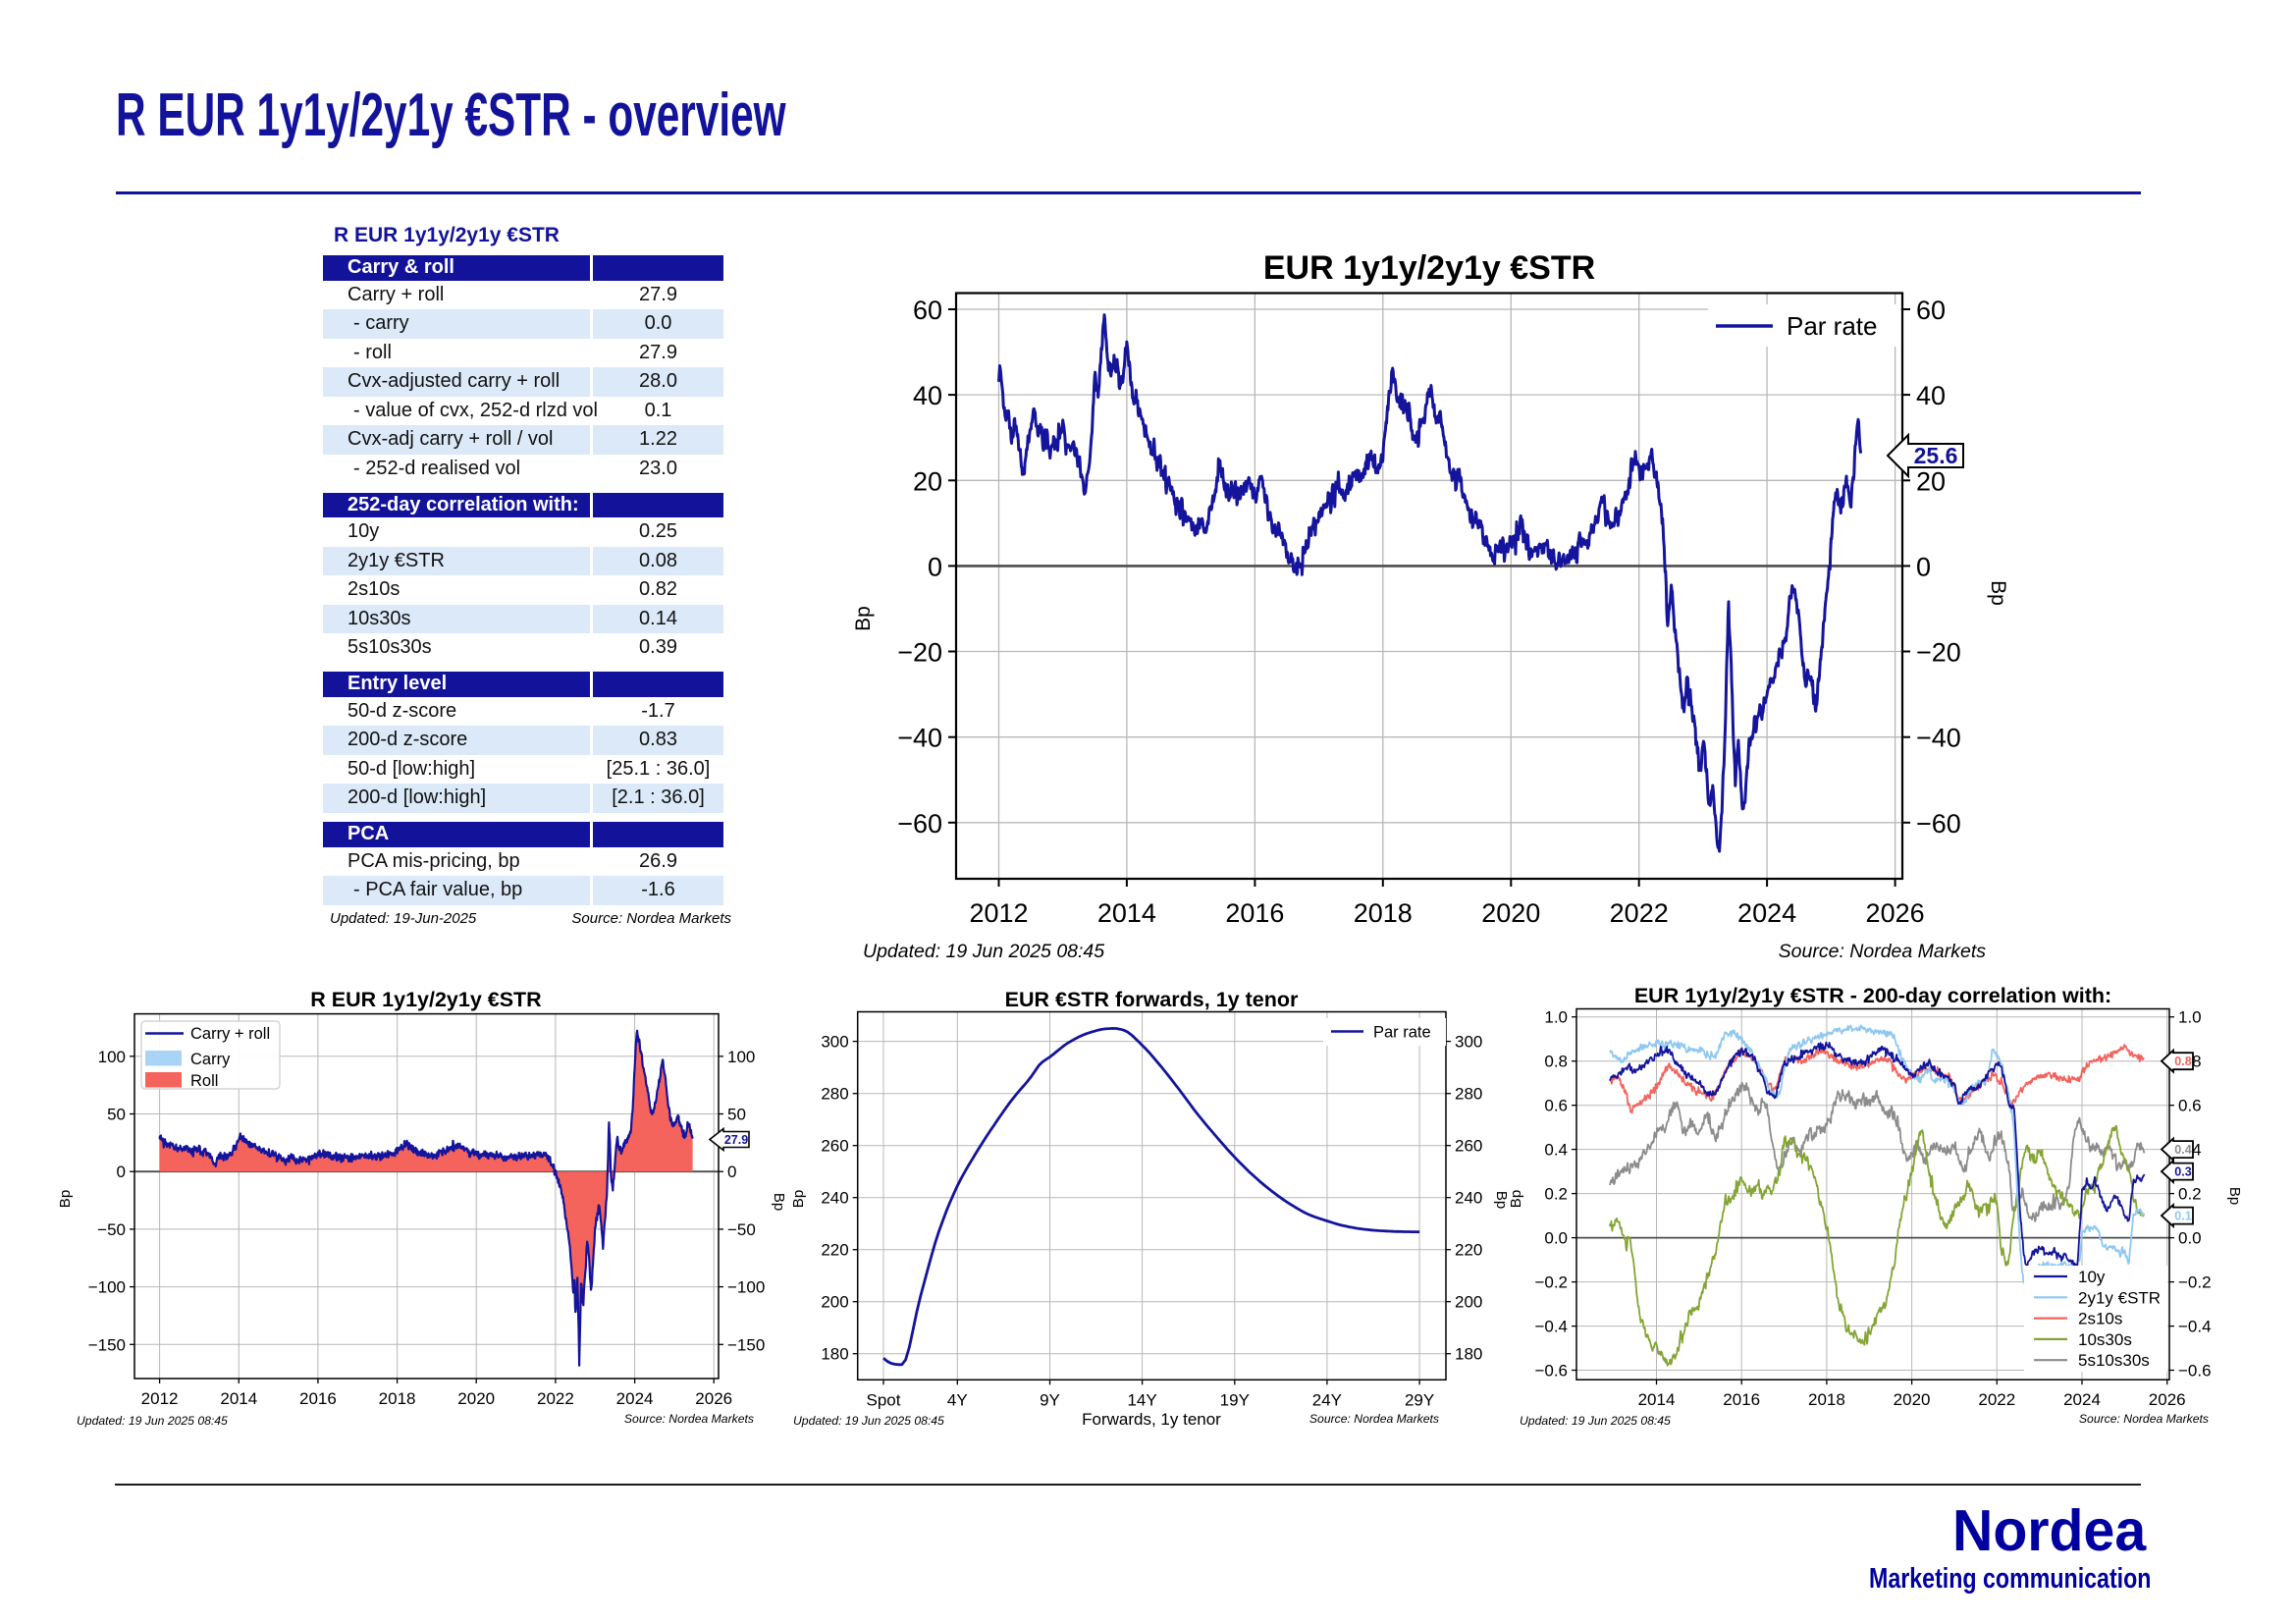 This screenshot has width=2296, height=1624. Describe the element at coordinates (1931, 395) in the screenshot. I see `svg-text: 40` at that location.